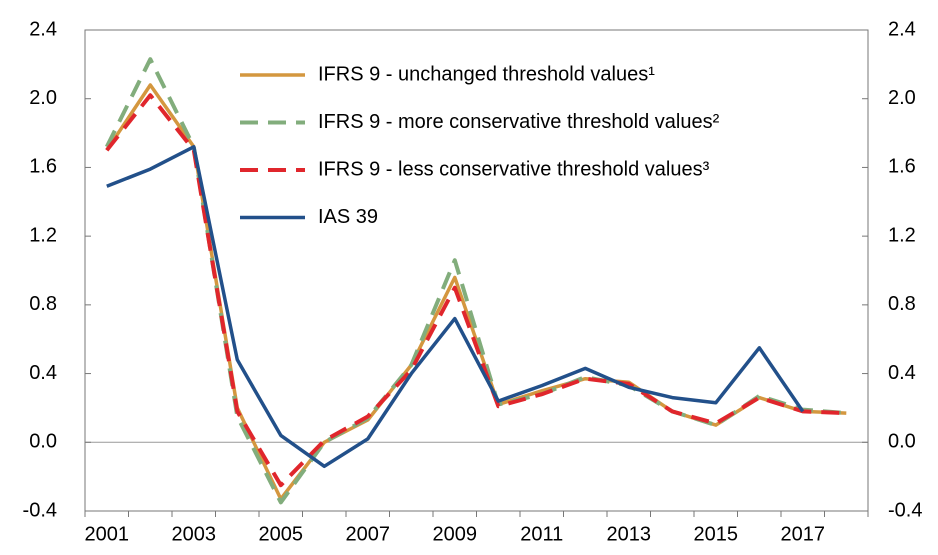 The width and height of the screenshot is (938, 555). Describe the element at coordinates (368, 534) in the screenshot. I see `x-tick-label: 2007` at that location.